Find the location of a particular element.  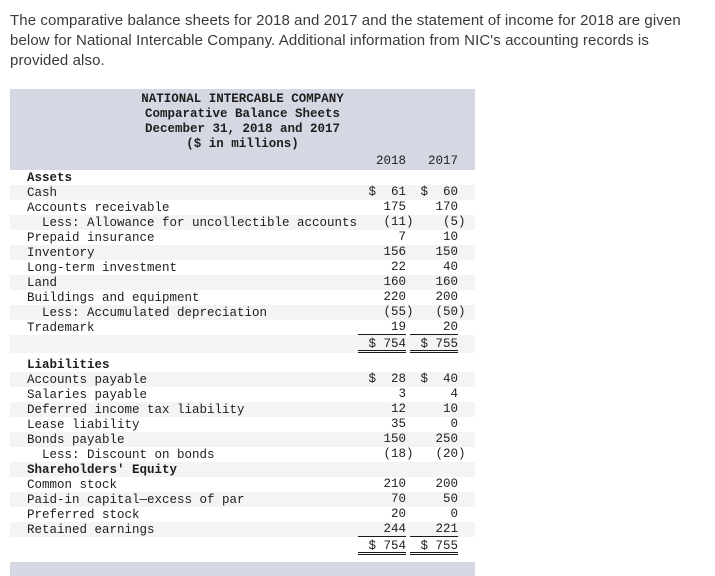

amount-2018: 175 is located at coordinates (382, 207).